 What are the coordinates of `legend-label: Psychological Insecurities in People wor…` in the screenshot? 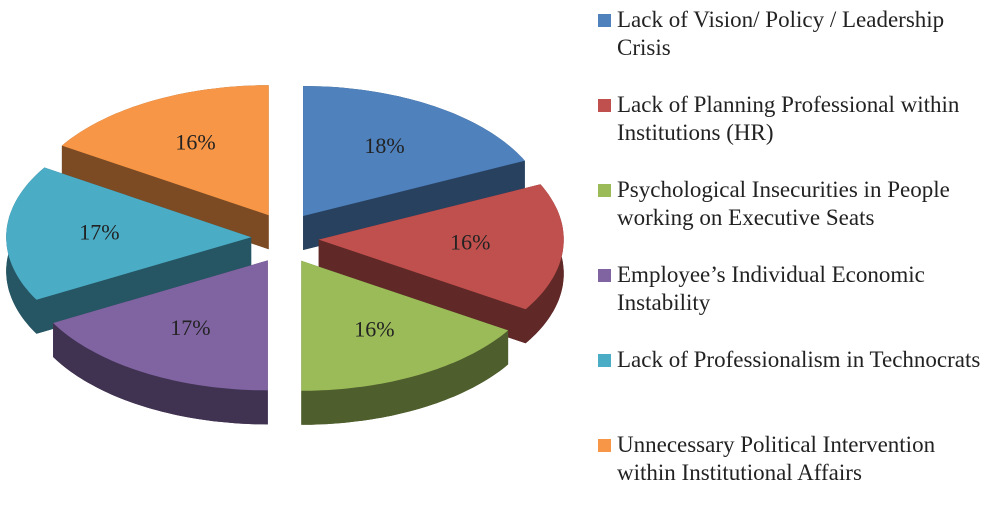 It's located at (783, 203).